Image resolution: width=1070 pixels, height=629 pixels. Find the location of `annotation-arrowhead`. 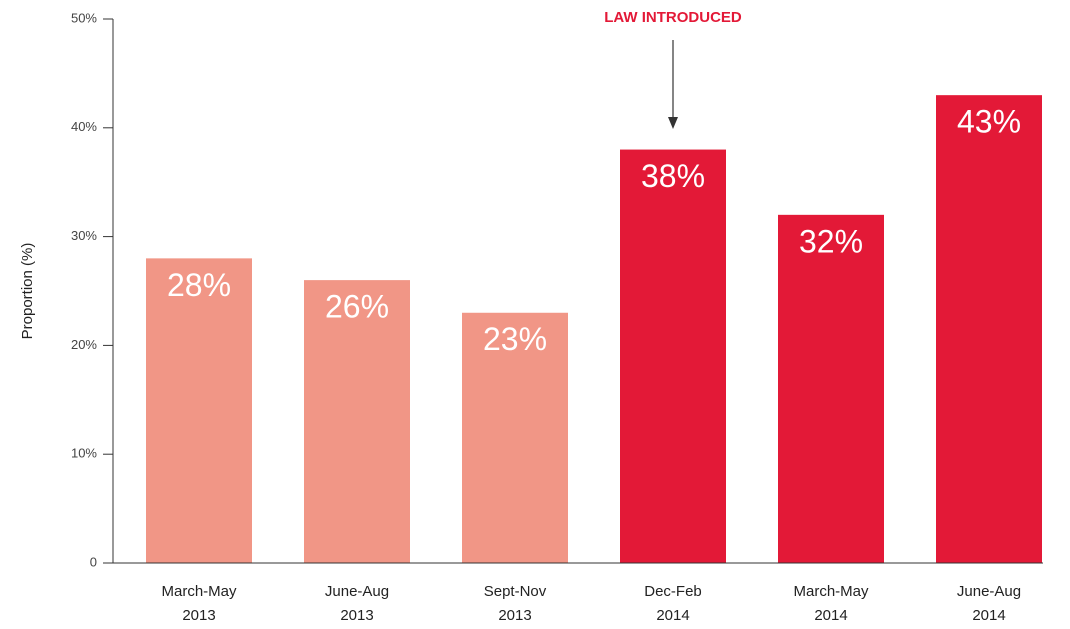

annotation-arrowhead is located at coordinates (673, 123).